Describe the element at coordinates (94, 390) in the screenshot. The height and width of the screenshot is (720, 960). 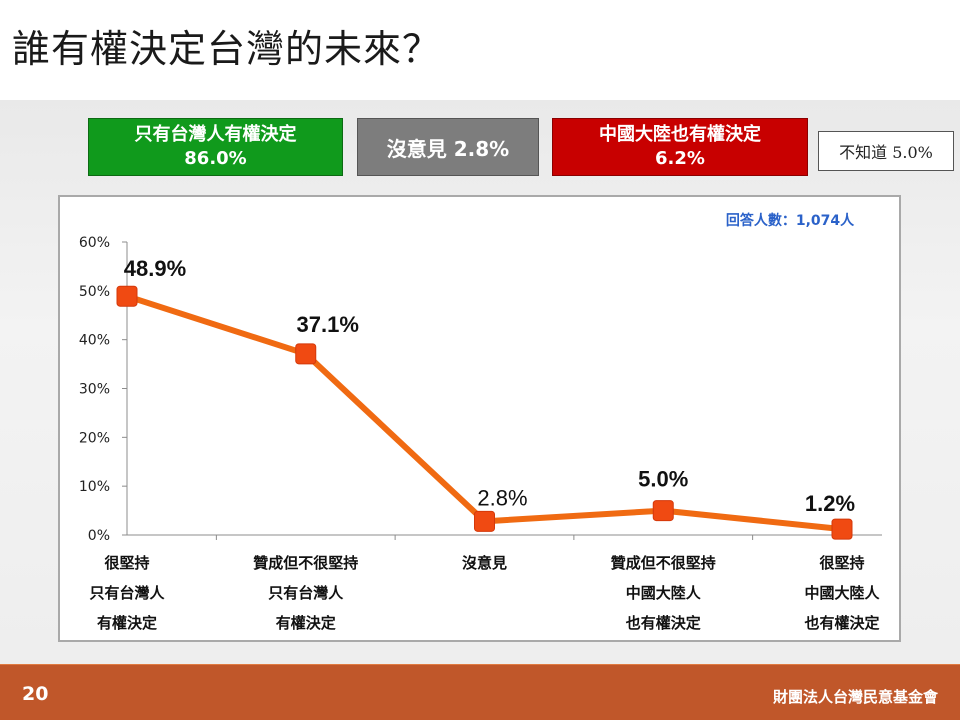
I see `y-tick-label: 30%` at that location.